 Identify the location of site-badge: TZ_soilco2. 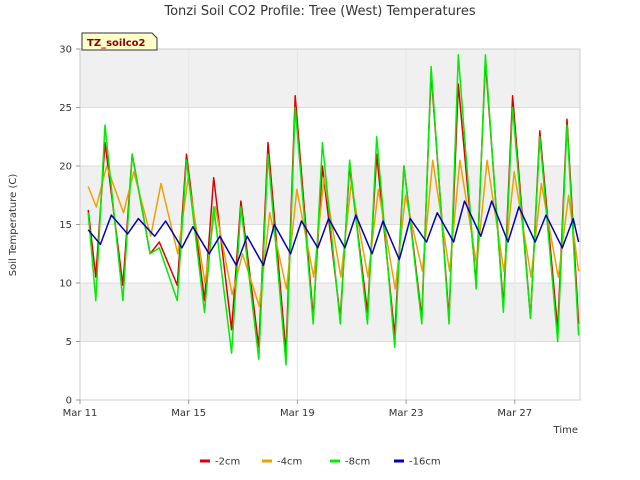
(119, 41).